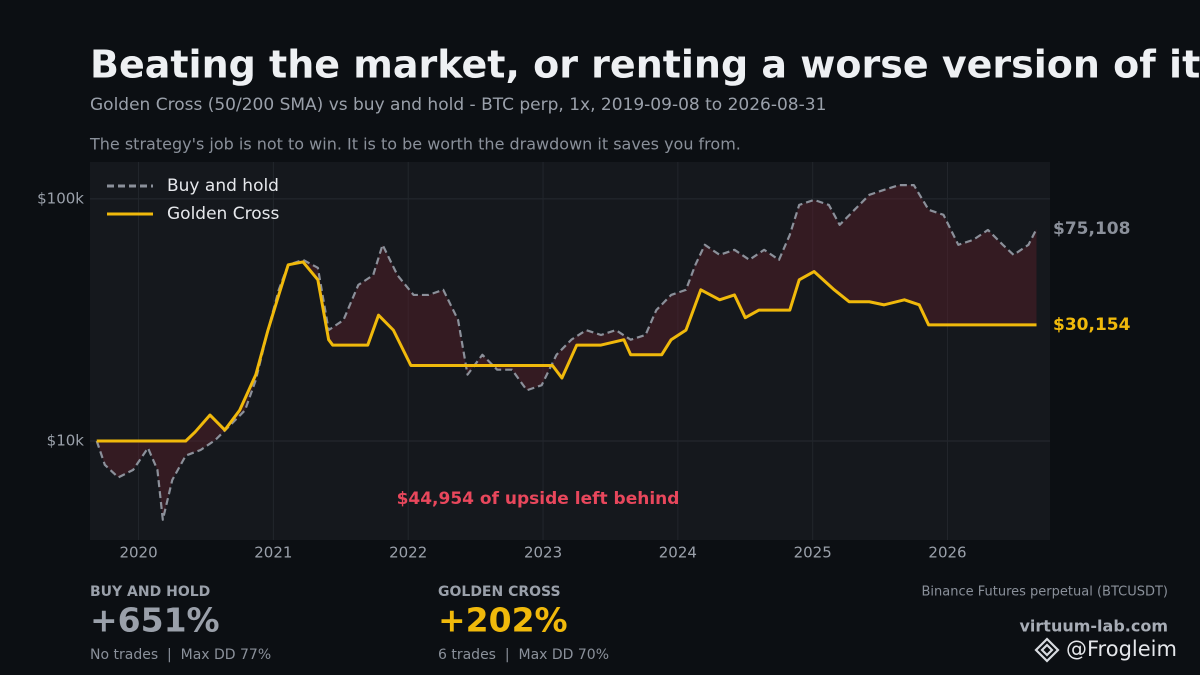 This screenshot has height=675, width=1200. What do you see at coordinates (503, 620) in the screenshot?
I see `stat-value: +202%` at bounding box center [503, 620].